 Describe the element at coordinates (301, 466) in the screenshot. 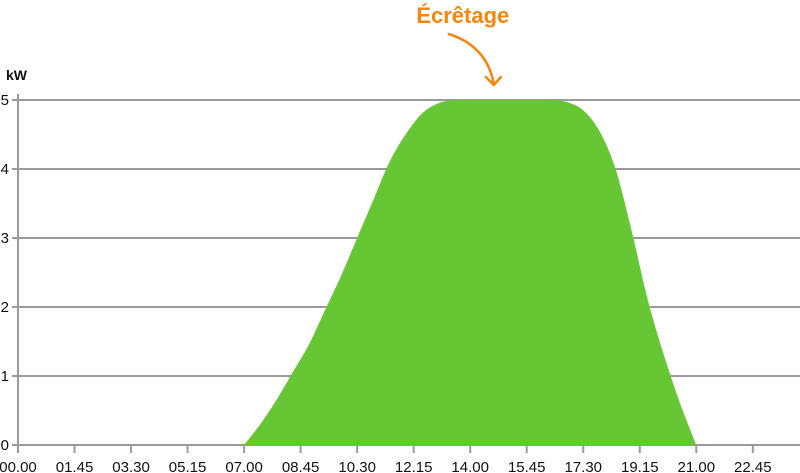

I see `x-tick-label: 08.45` at that location.